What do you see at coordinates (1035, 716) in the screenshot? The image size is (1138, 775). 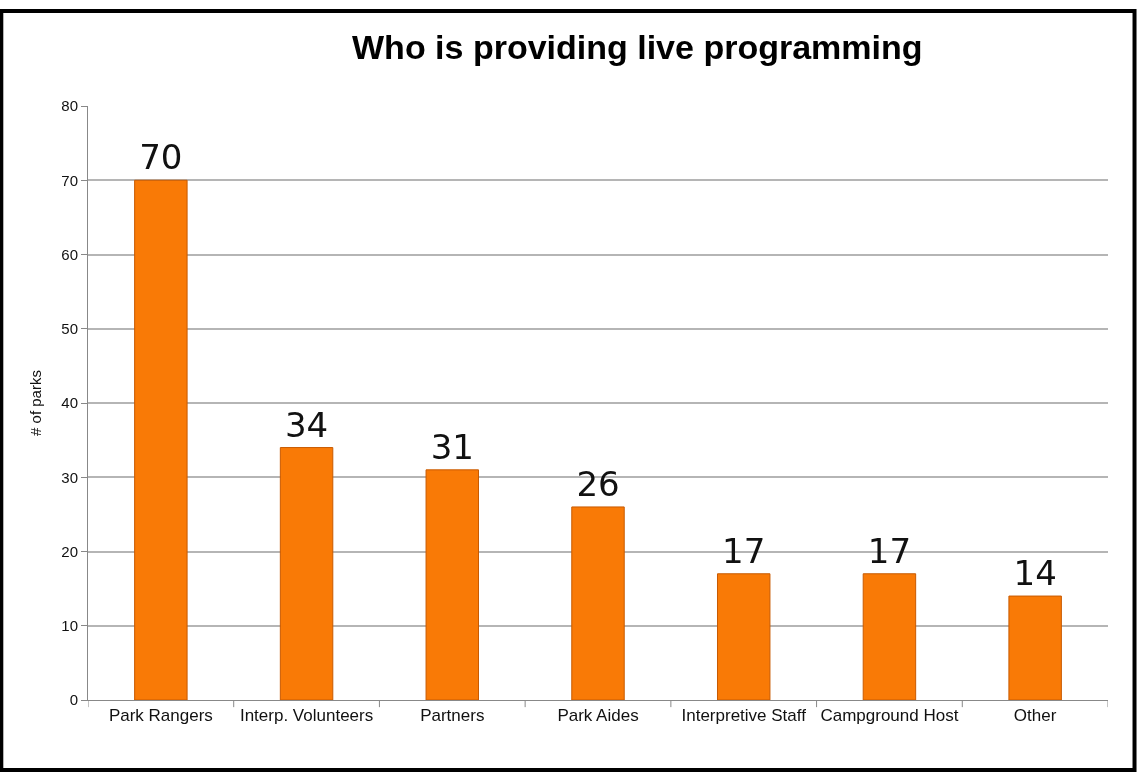 I see `x-tick-label: Other` at bounding box center [1035, 716].